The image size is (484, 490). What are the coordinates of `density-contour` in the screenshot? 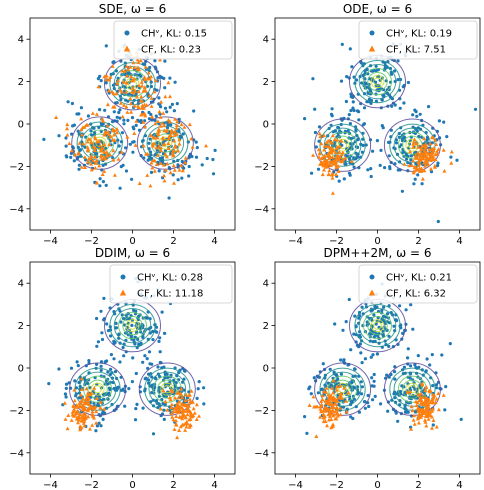 It's located at (343, 389).